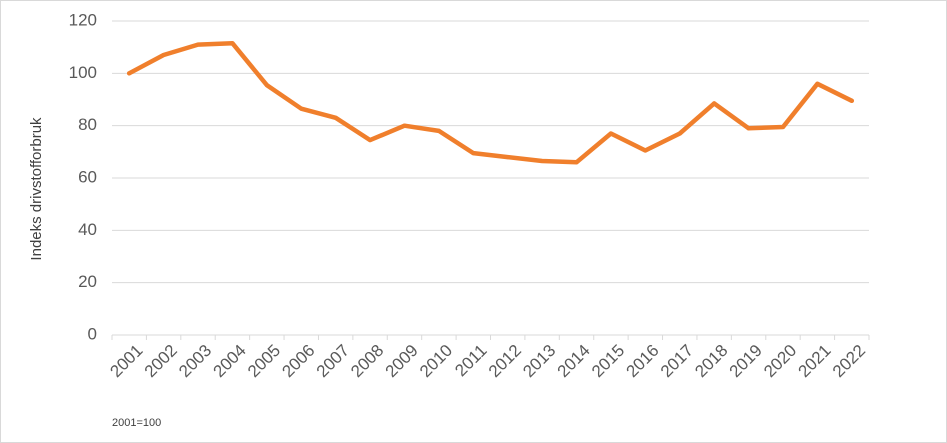 The width and height of the screenshot is (947, 443). What do you see at coordinates (230, 361) in the screenshot?
I see `x-tick-label: 2004` at bounding box center [230, 361].